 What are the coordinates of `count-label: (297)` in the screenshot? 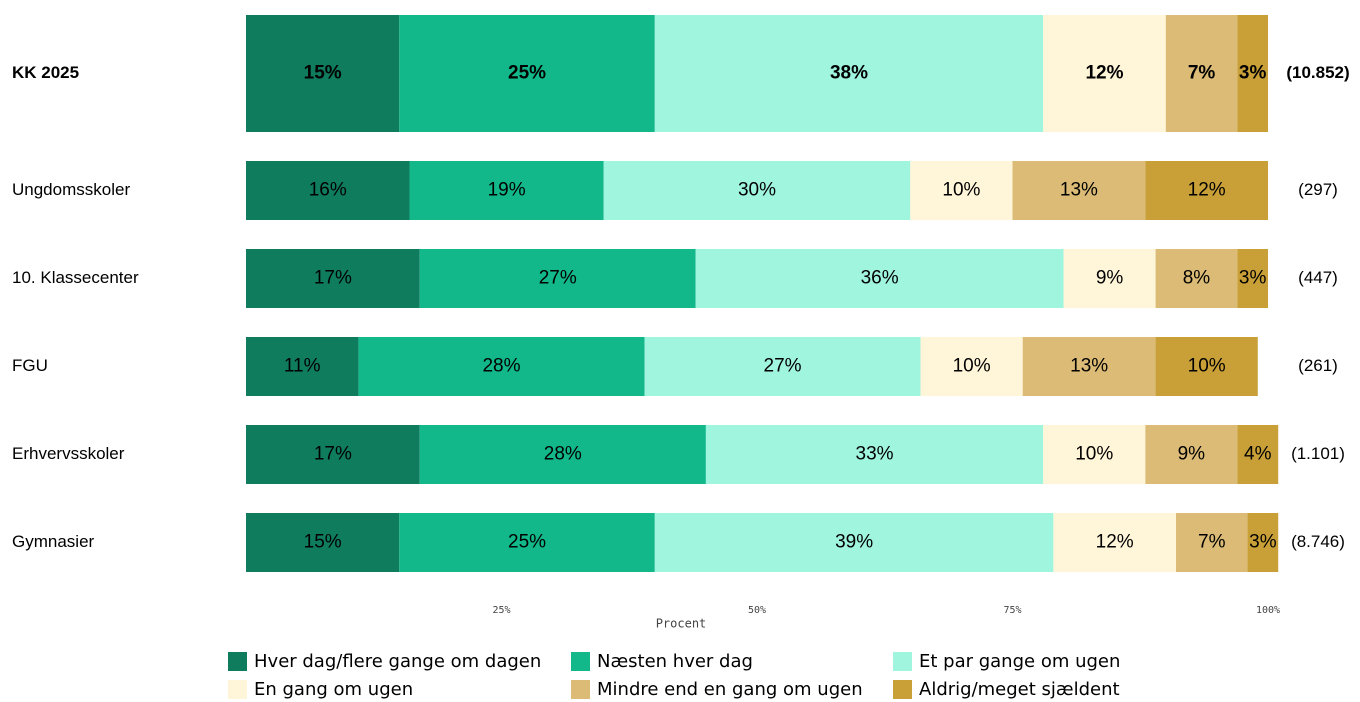 It's located at (1318, 189).